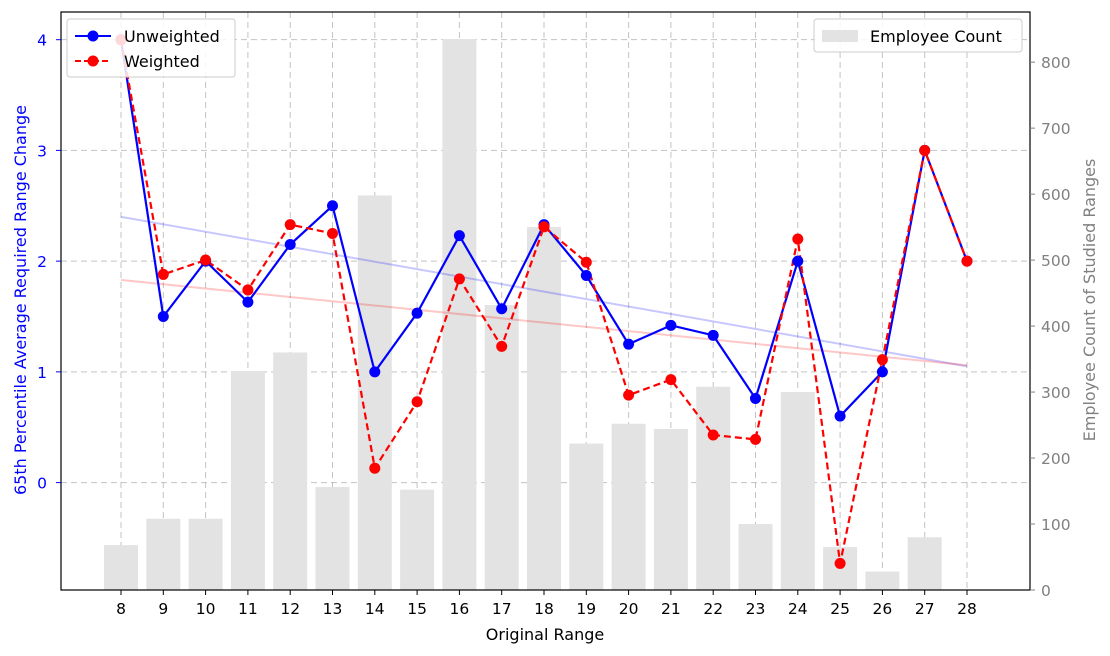  I want to click on x-tick-label: 18, so click(544, 609).